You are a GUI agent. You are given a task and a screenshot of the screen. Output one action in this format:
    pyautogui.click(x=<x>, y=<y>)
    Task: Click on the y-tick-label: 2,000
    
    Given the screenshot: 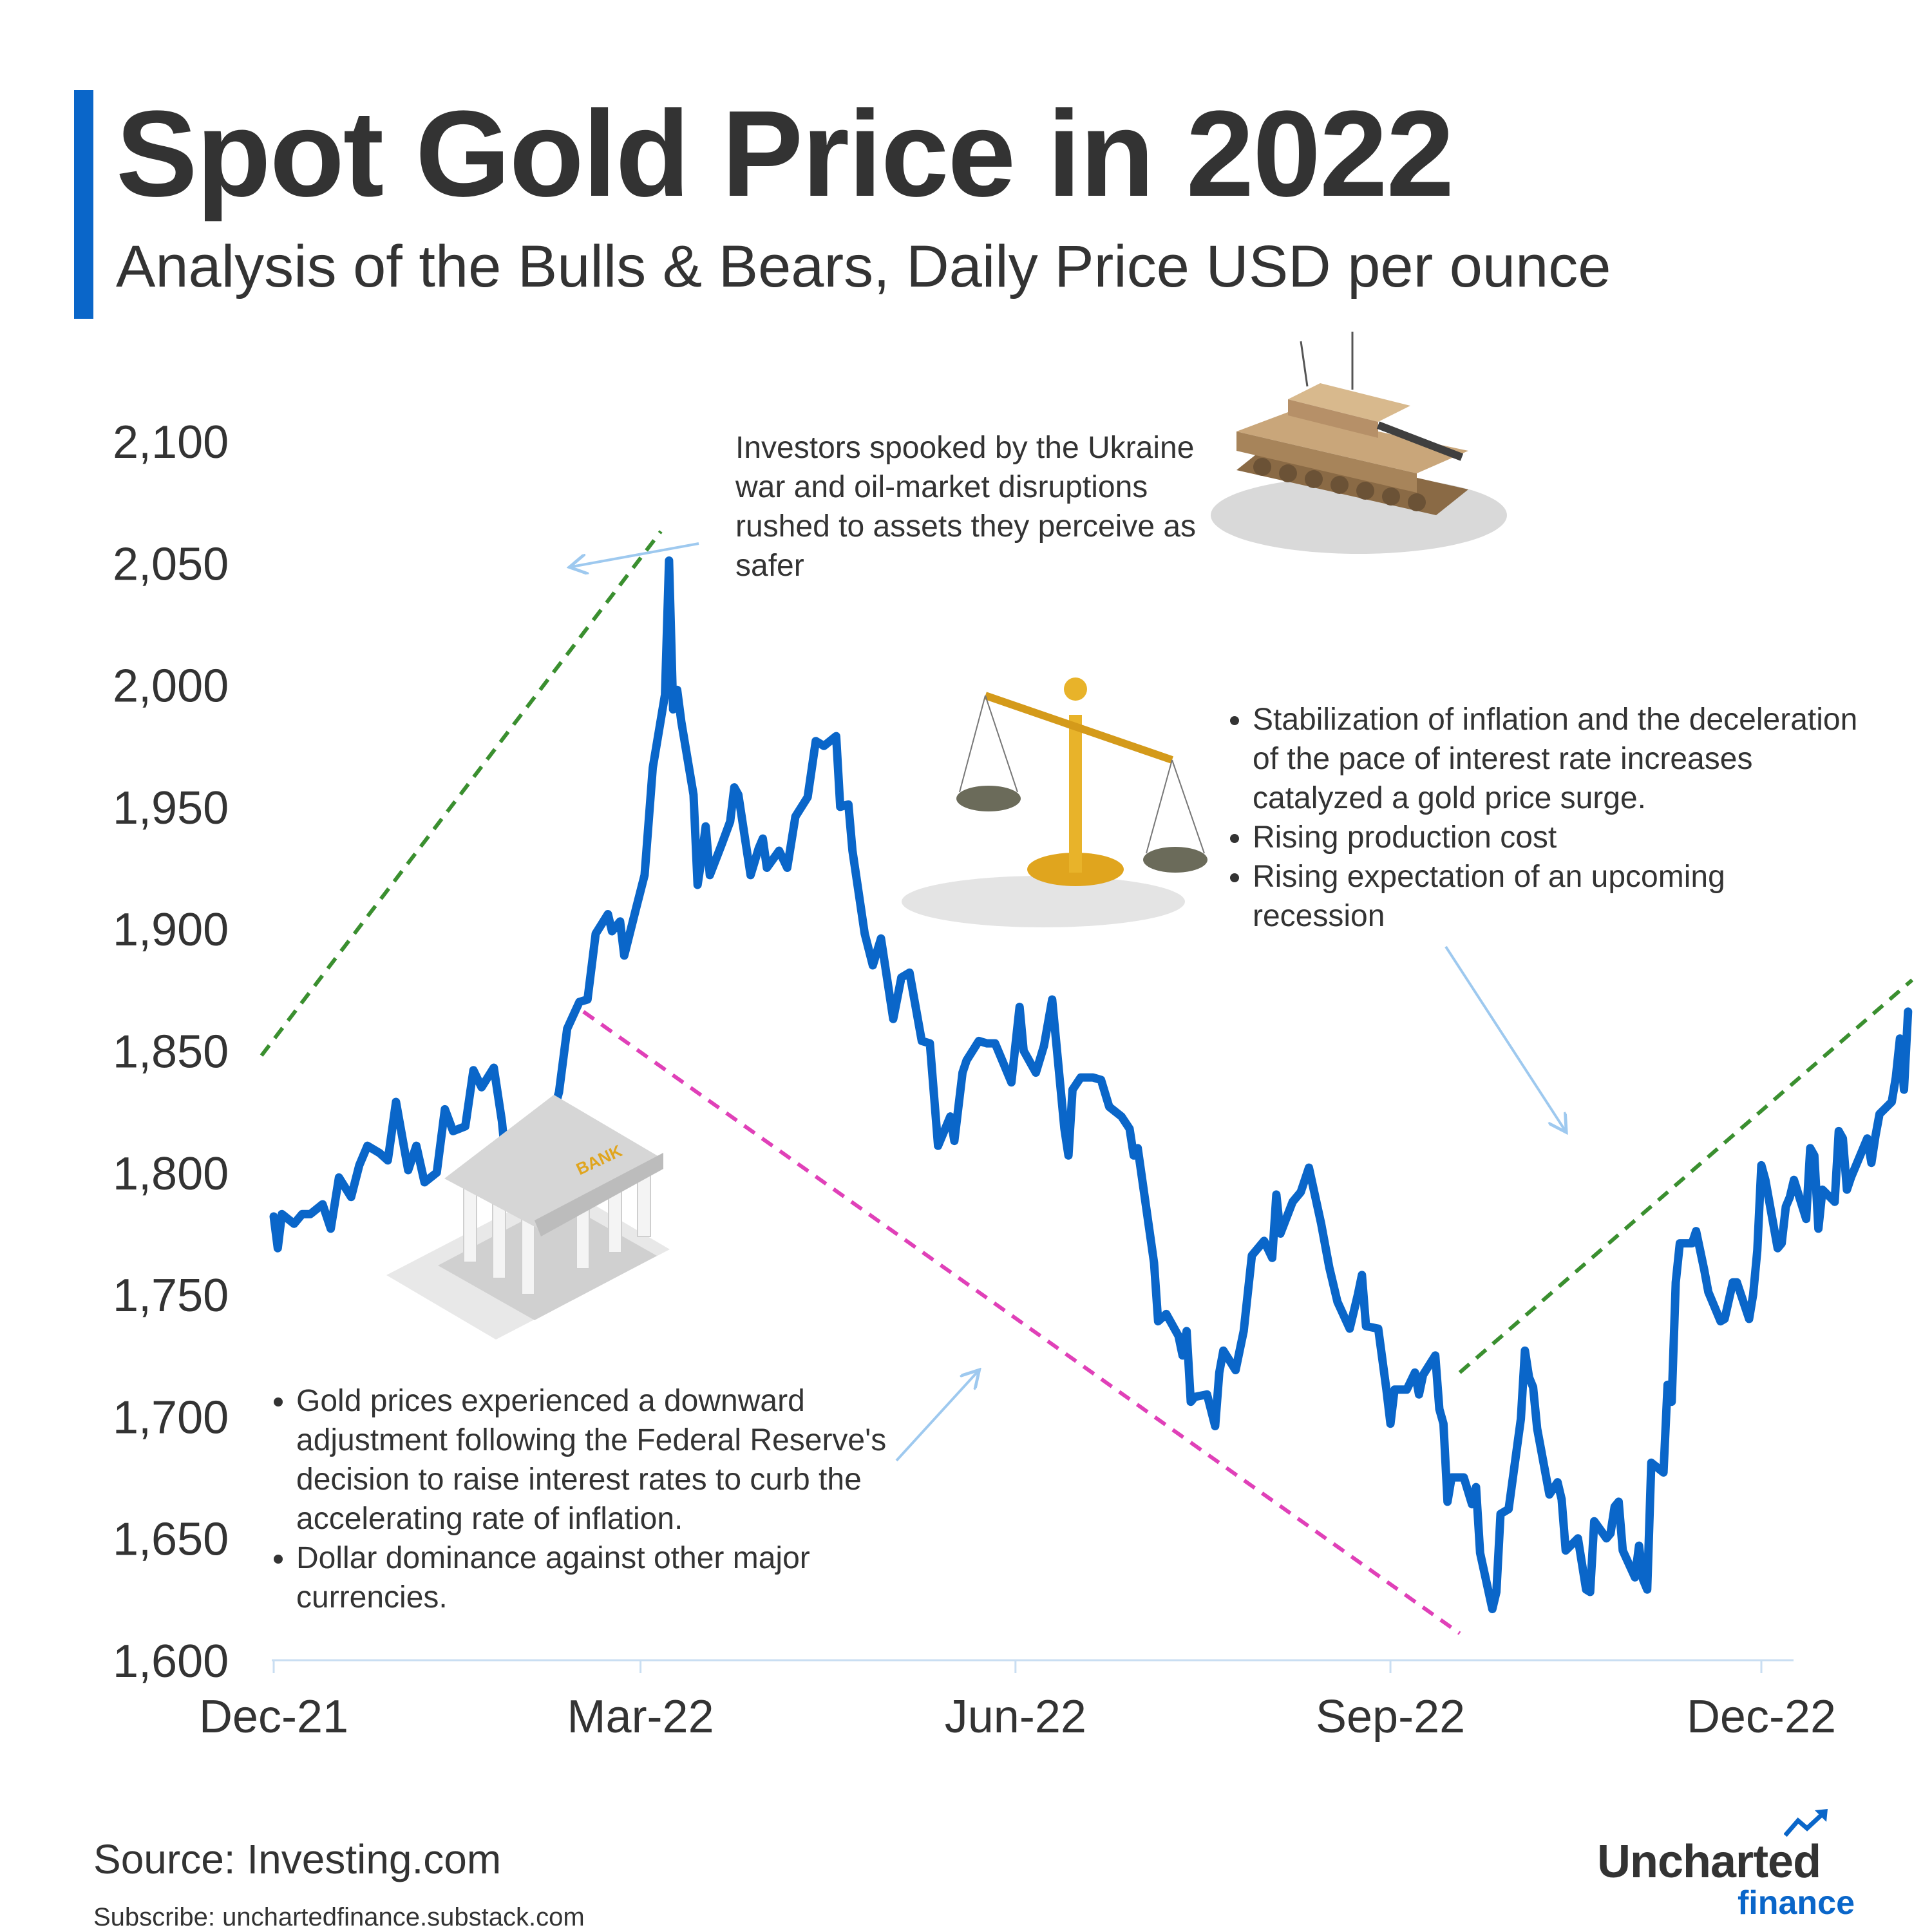 What is the action you would take?
    pyautogui.click(x=171, y=686)
    